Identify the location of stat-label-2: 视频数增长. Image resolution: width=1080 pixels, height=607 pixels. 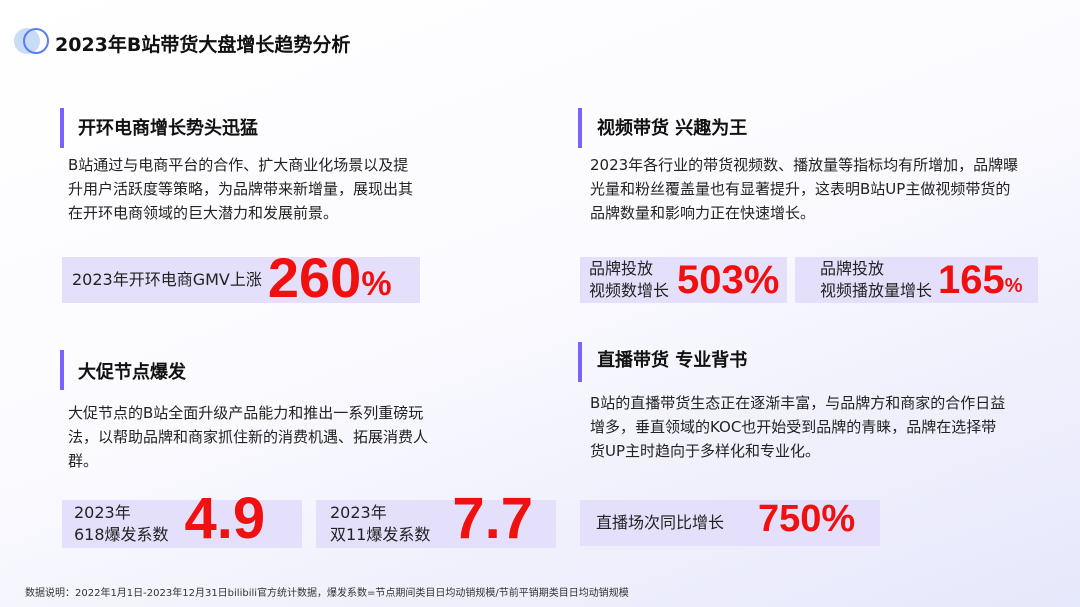
(629, 290).